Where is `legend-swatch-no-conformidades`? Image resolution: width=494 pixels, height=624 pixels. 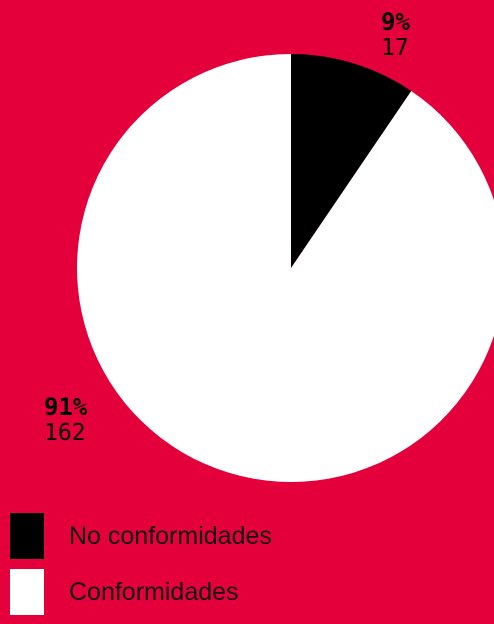 legend-swatch-no-conformidades is located at coordinates (27, 536).